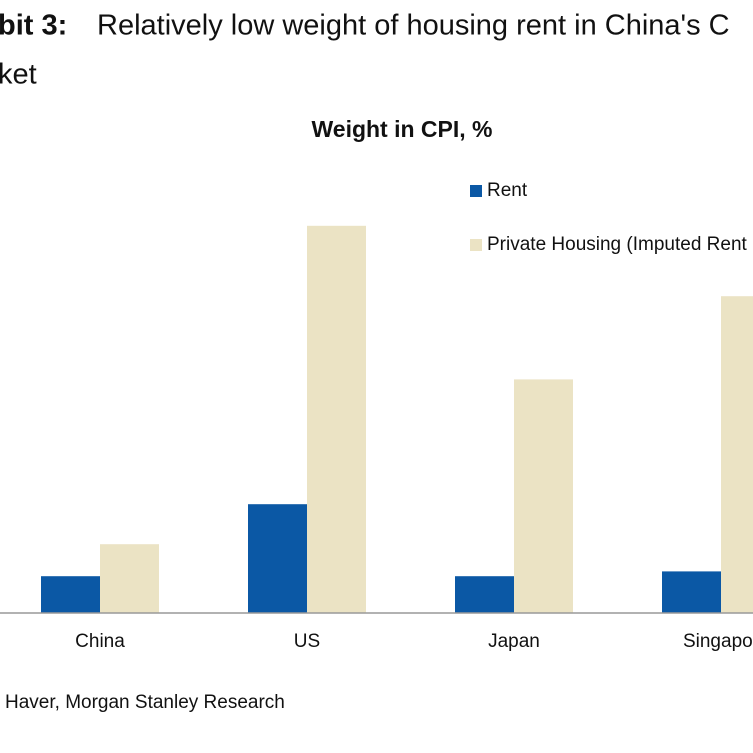 This screenshot has width=753, height=753. Describe the element at coordinates (514, 641) in the screenshot. I see `x-tick-label: Japan` at that location.